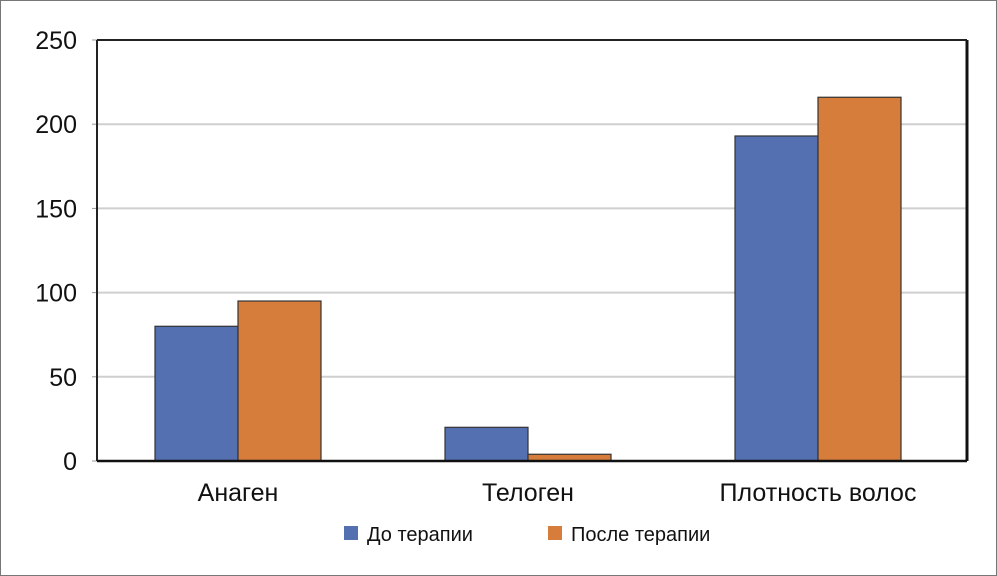 Image resolution: width=997 pixels, height=576 pixels. Describe the element at coordinates (818, 493) in the screenshot. I see `x-category-label: Плотность волос` at that location.